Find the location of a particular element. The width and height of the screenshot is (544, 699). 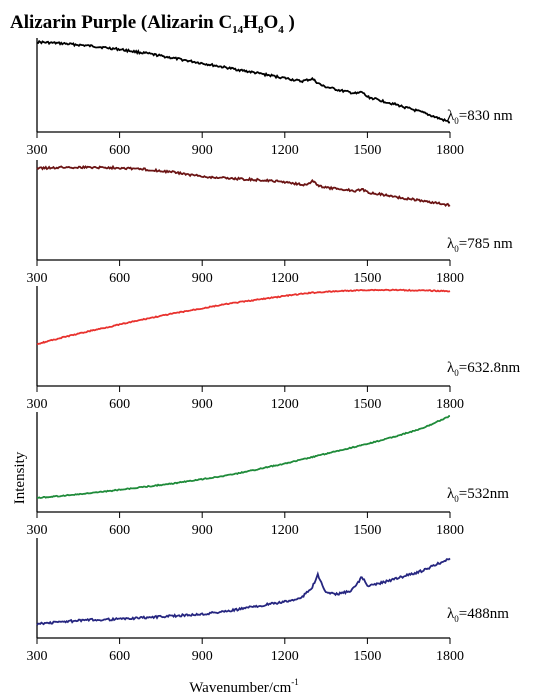

panel-1-tick-label-600: 600 is located at coordinates (119, 150).